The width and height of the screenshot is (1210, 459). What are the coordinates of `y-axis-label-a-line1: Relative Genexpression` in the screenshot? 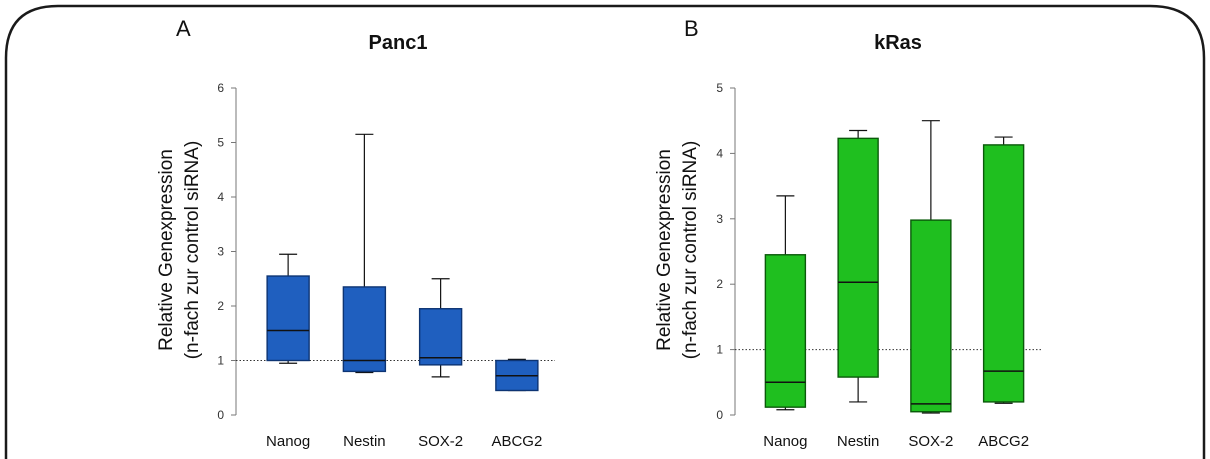 It's located at (166, 250).